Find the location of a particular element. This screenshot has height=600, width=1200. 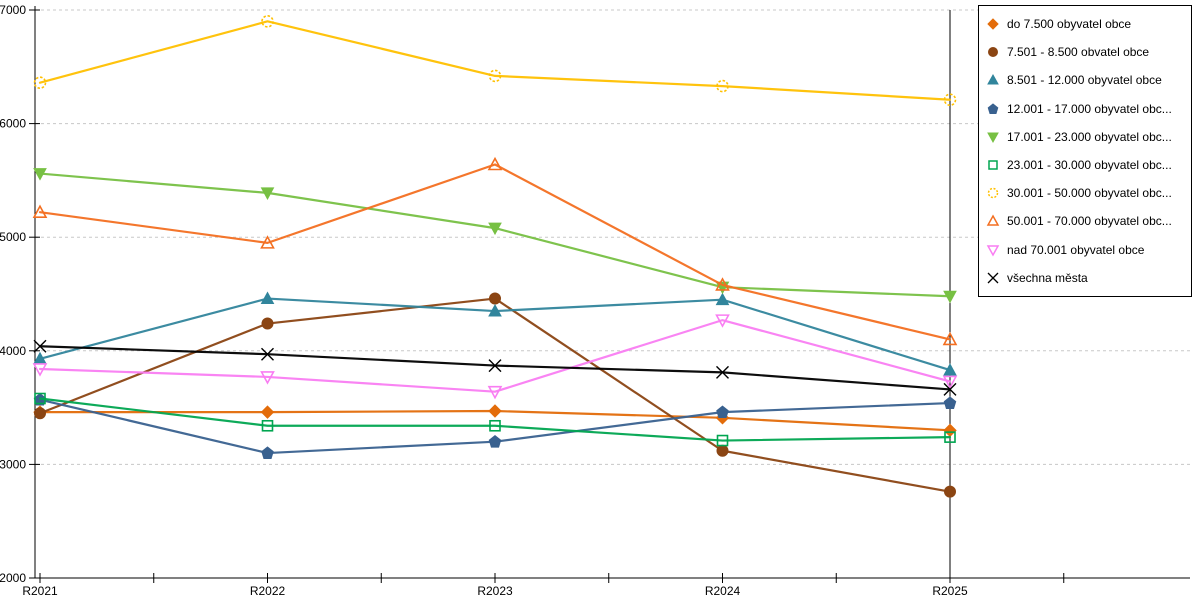

y-axis-tick-label: 5000 is located at coordinates (13, 237).